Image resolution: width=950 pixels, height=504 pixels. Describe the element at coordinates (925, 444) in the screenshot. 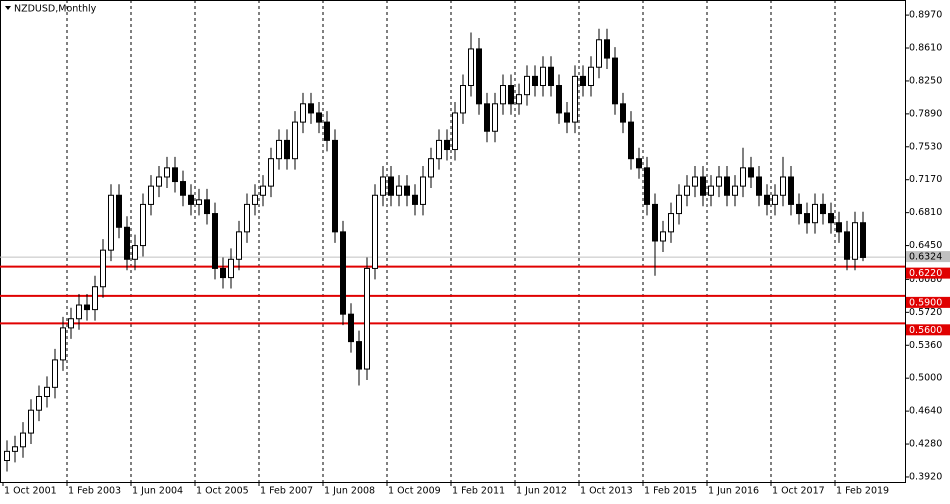

I see `y-tick-label: 0.4280` at that location.